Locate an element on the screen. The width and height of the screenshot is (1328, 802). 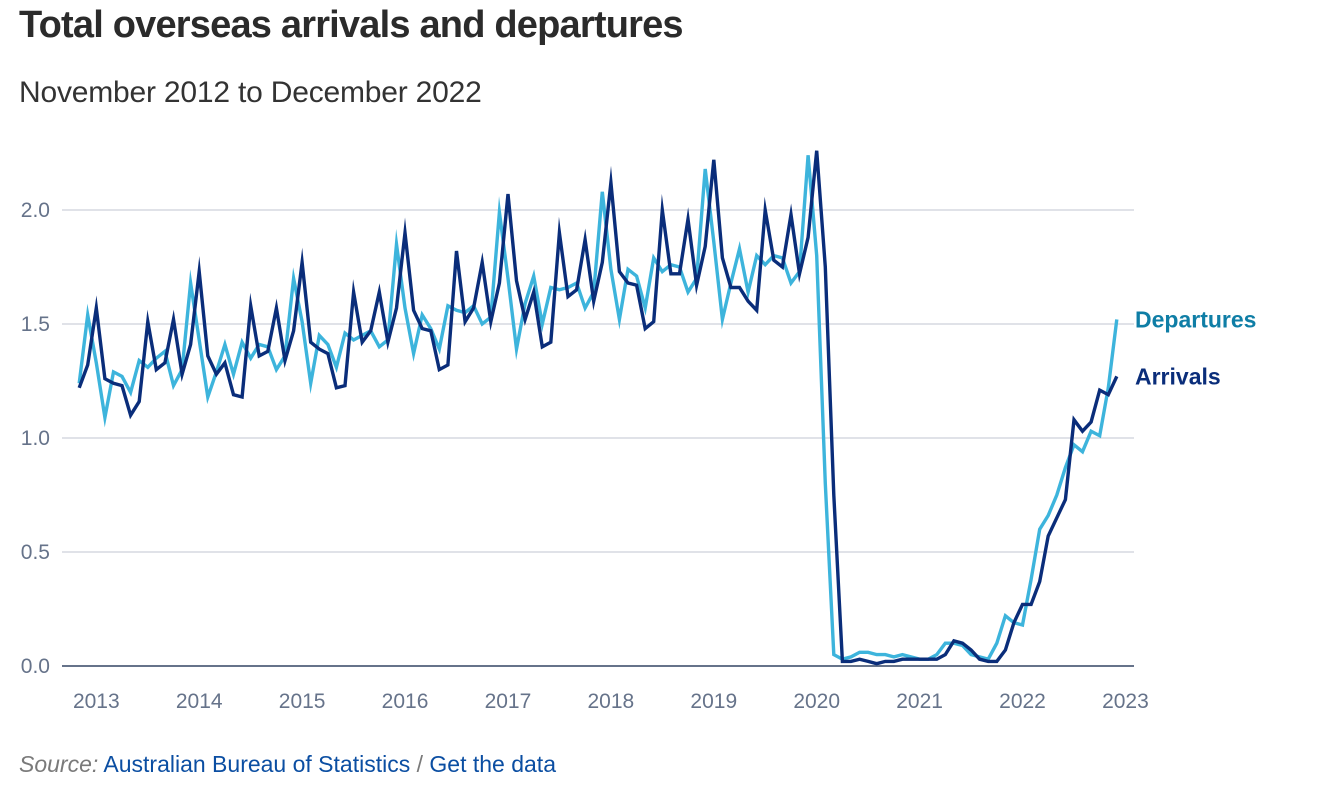
x-tick-label: 2016 is located at coordinates (405, 701).